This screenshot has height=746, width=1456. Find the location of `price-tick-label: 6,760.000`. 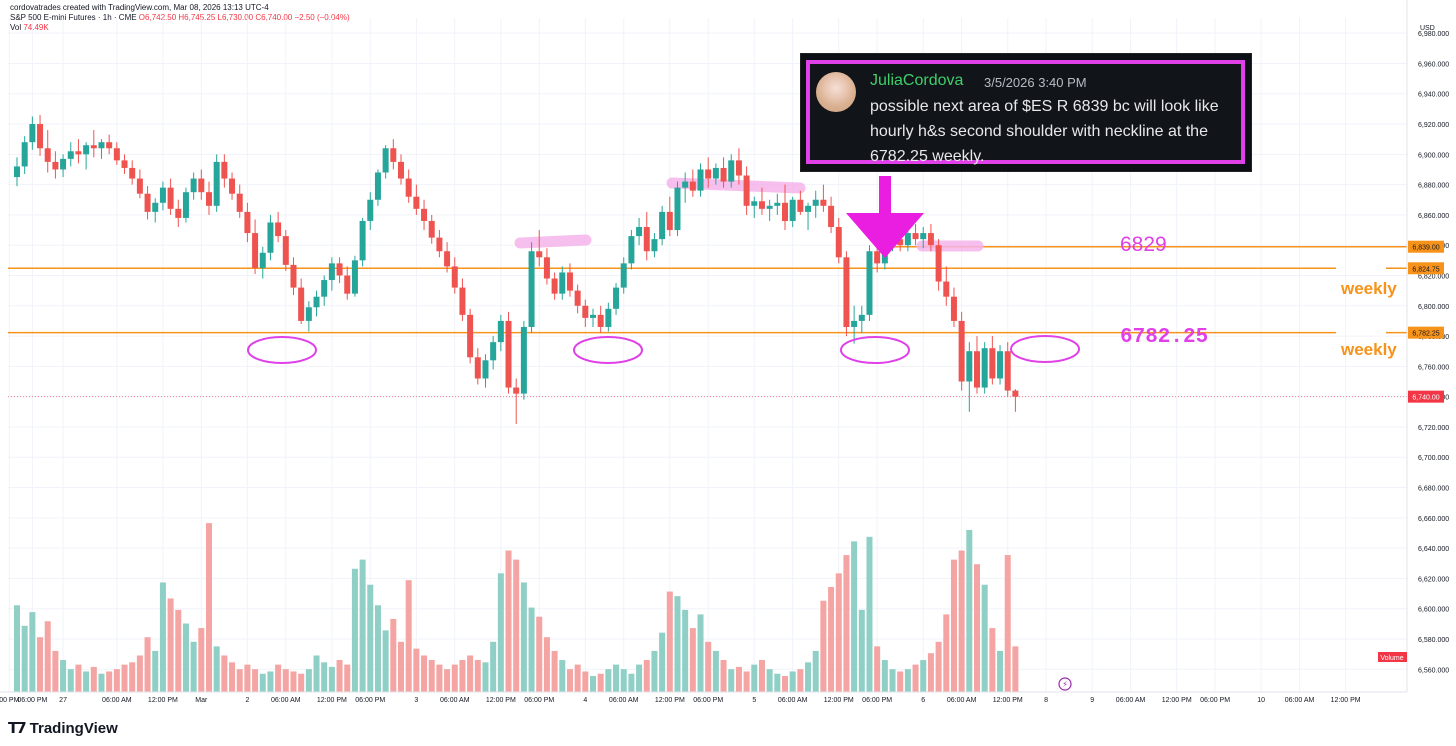

price-tick-label: 6,760.000 is located at coordinates (1433, 367).